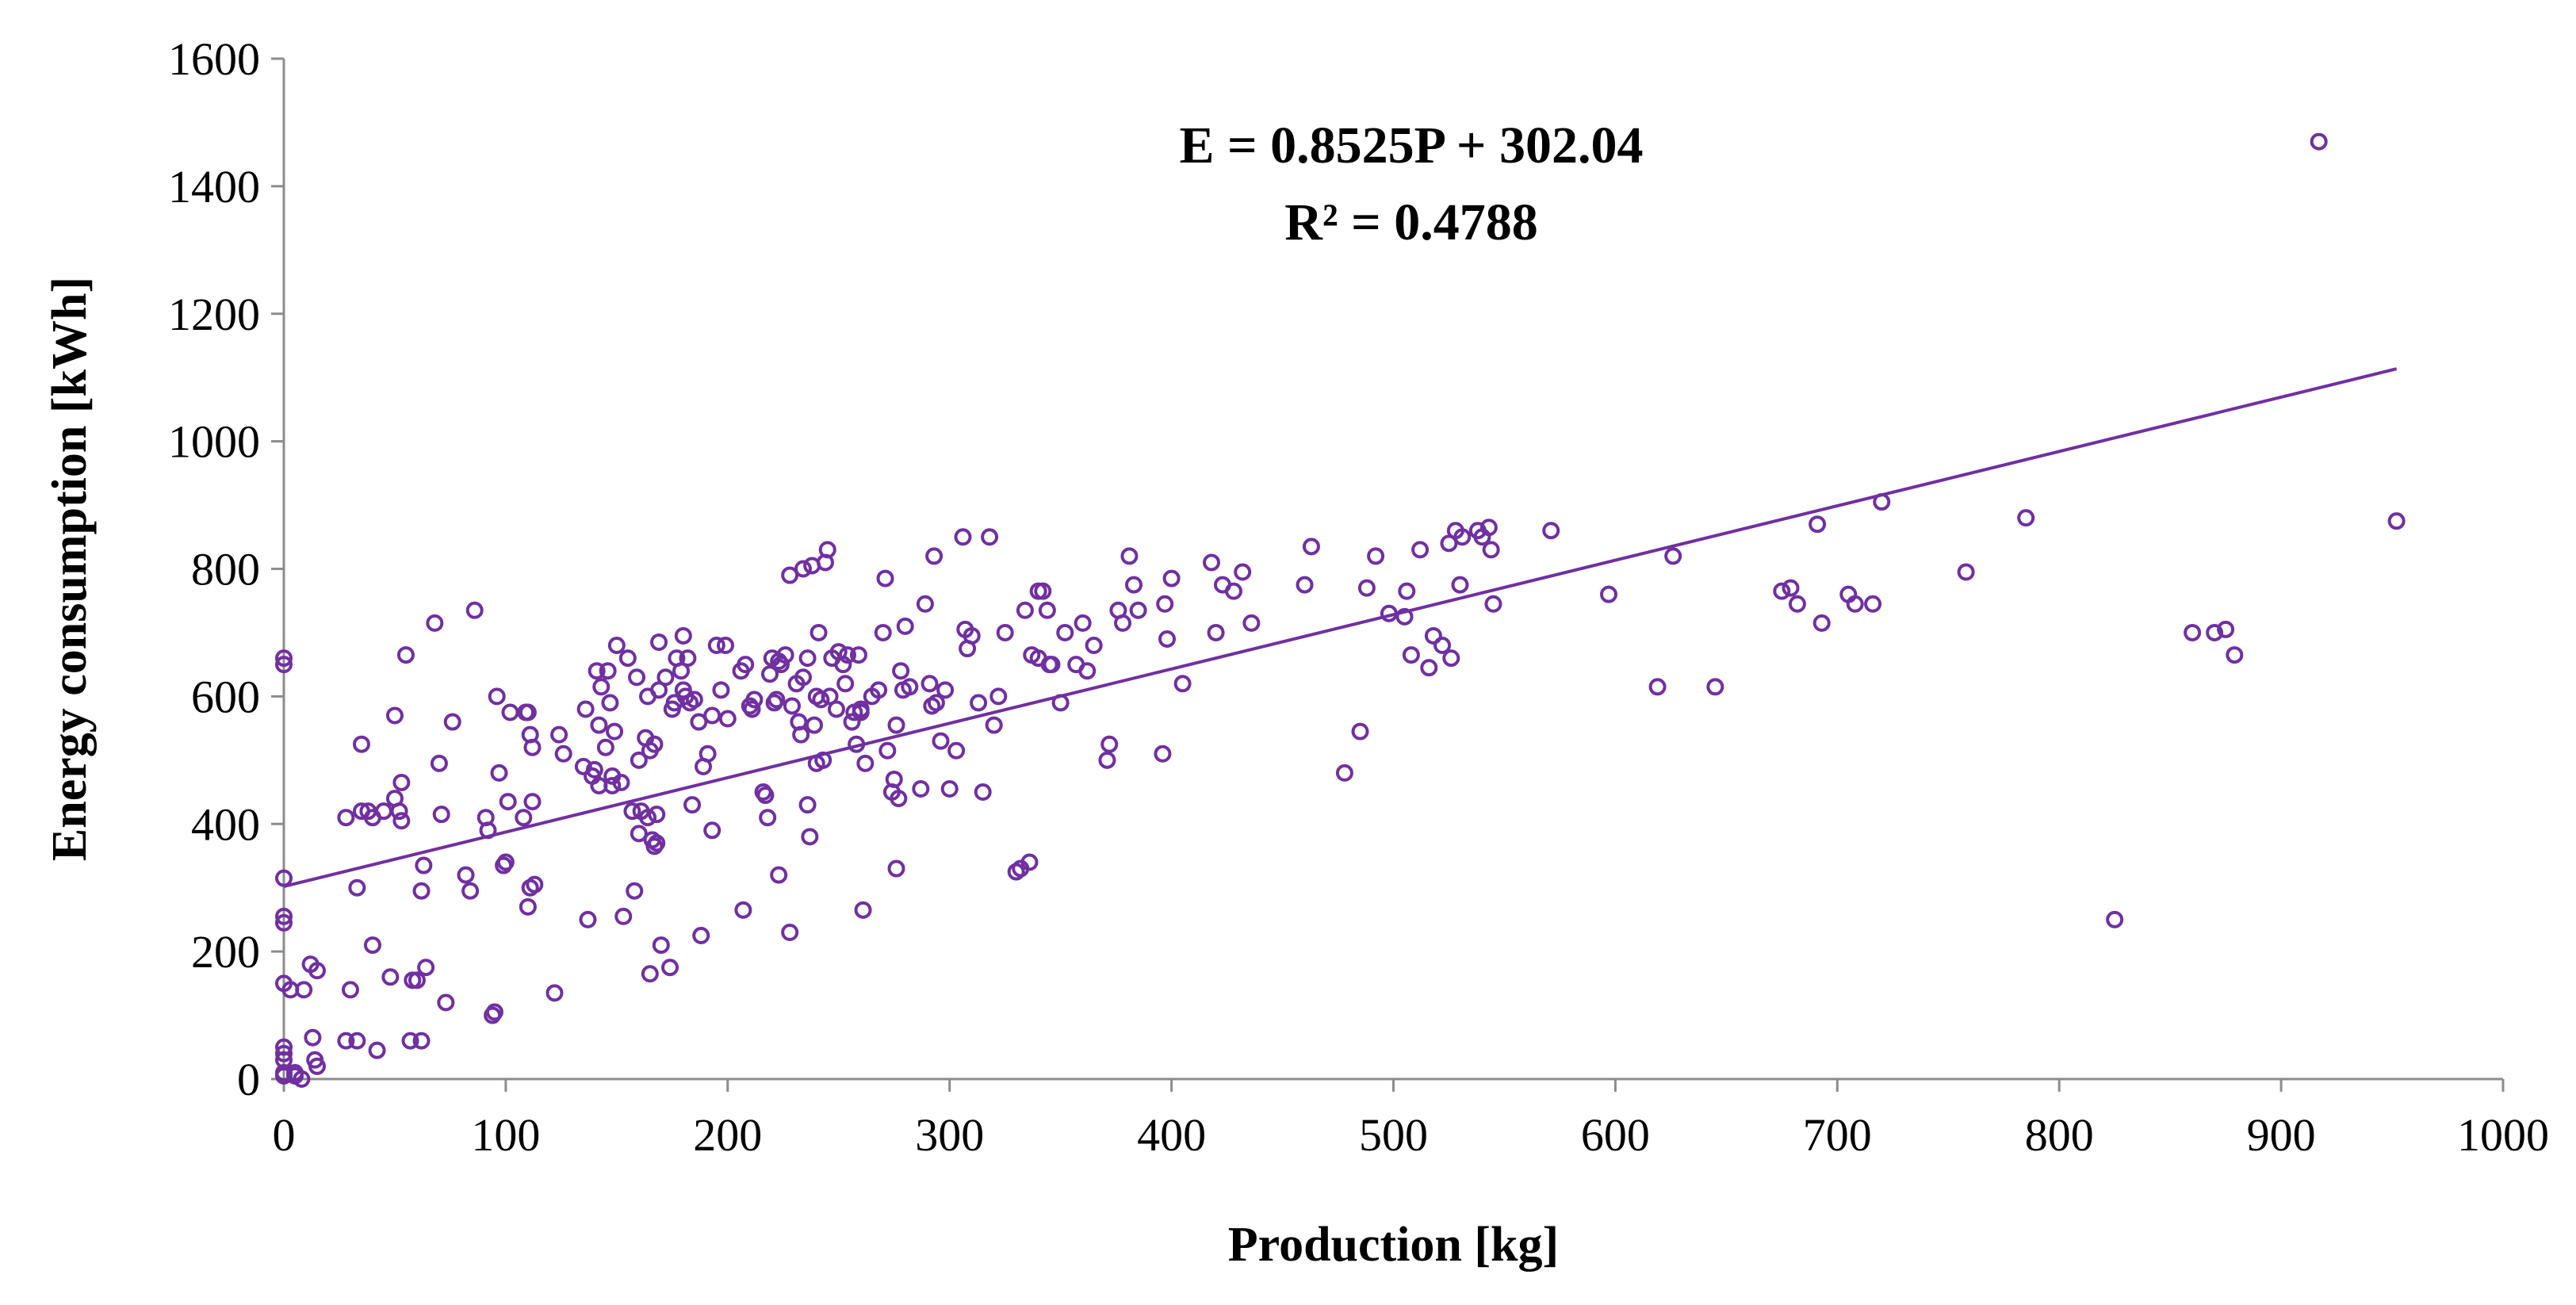 This screenshot has width=2576, height=1305. I want to click on y-tick-label: 1200, so click(214, 314).